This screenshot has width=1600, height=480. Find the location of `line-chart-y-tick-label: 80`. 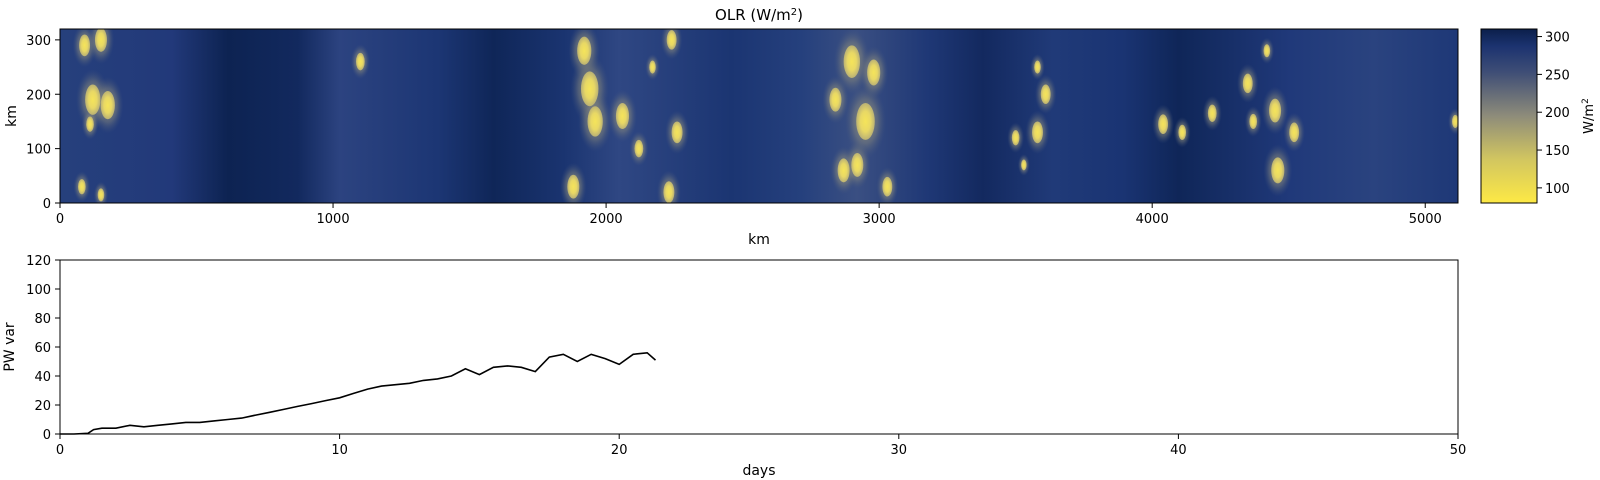

line-chart-y-tick-label: 80 is located at coordinates (42, 319).